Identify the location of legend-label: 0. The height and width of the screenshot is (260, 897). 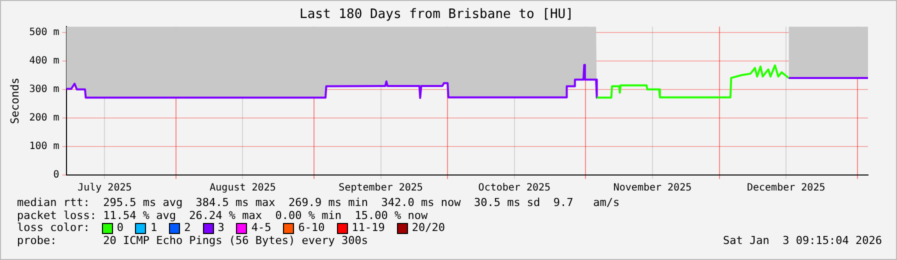
(120, 227).